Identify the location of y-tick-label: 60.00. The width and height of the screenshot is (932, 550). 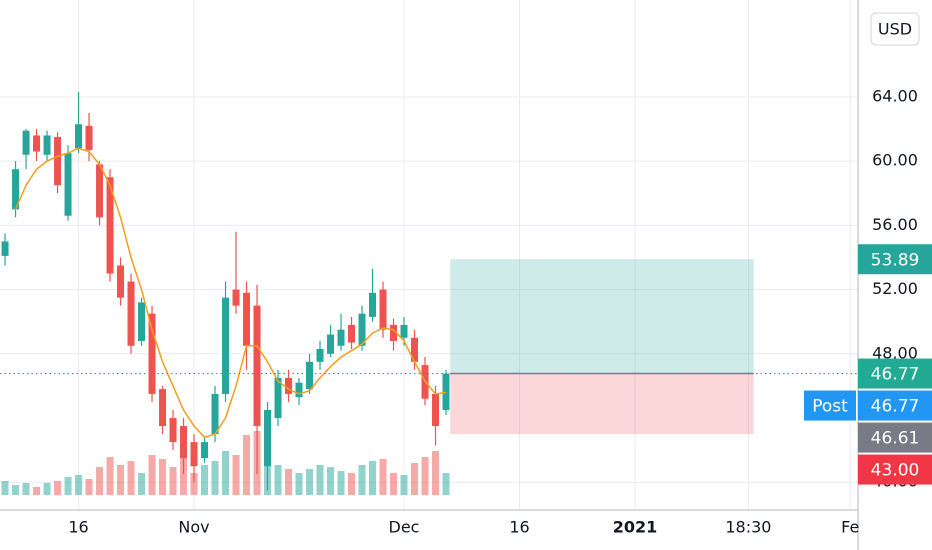
(895, 160).